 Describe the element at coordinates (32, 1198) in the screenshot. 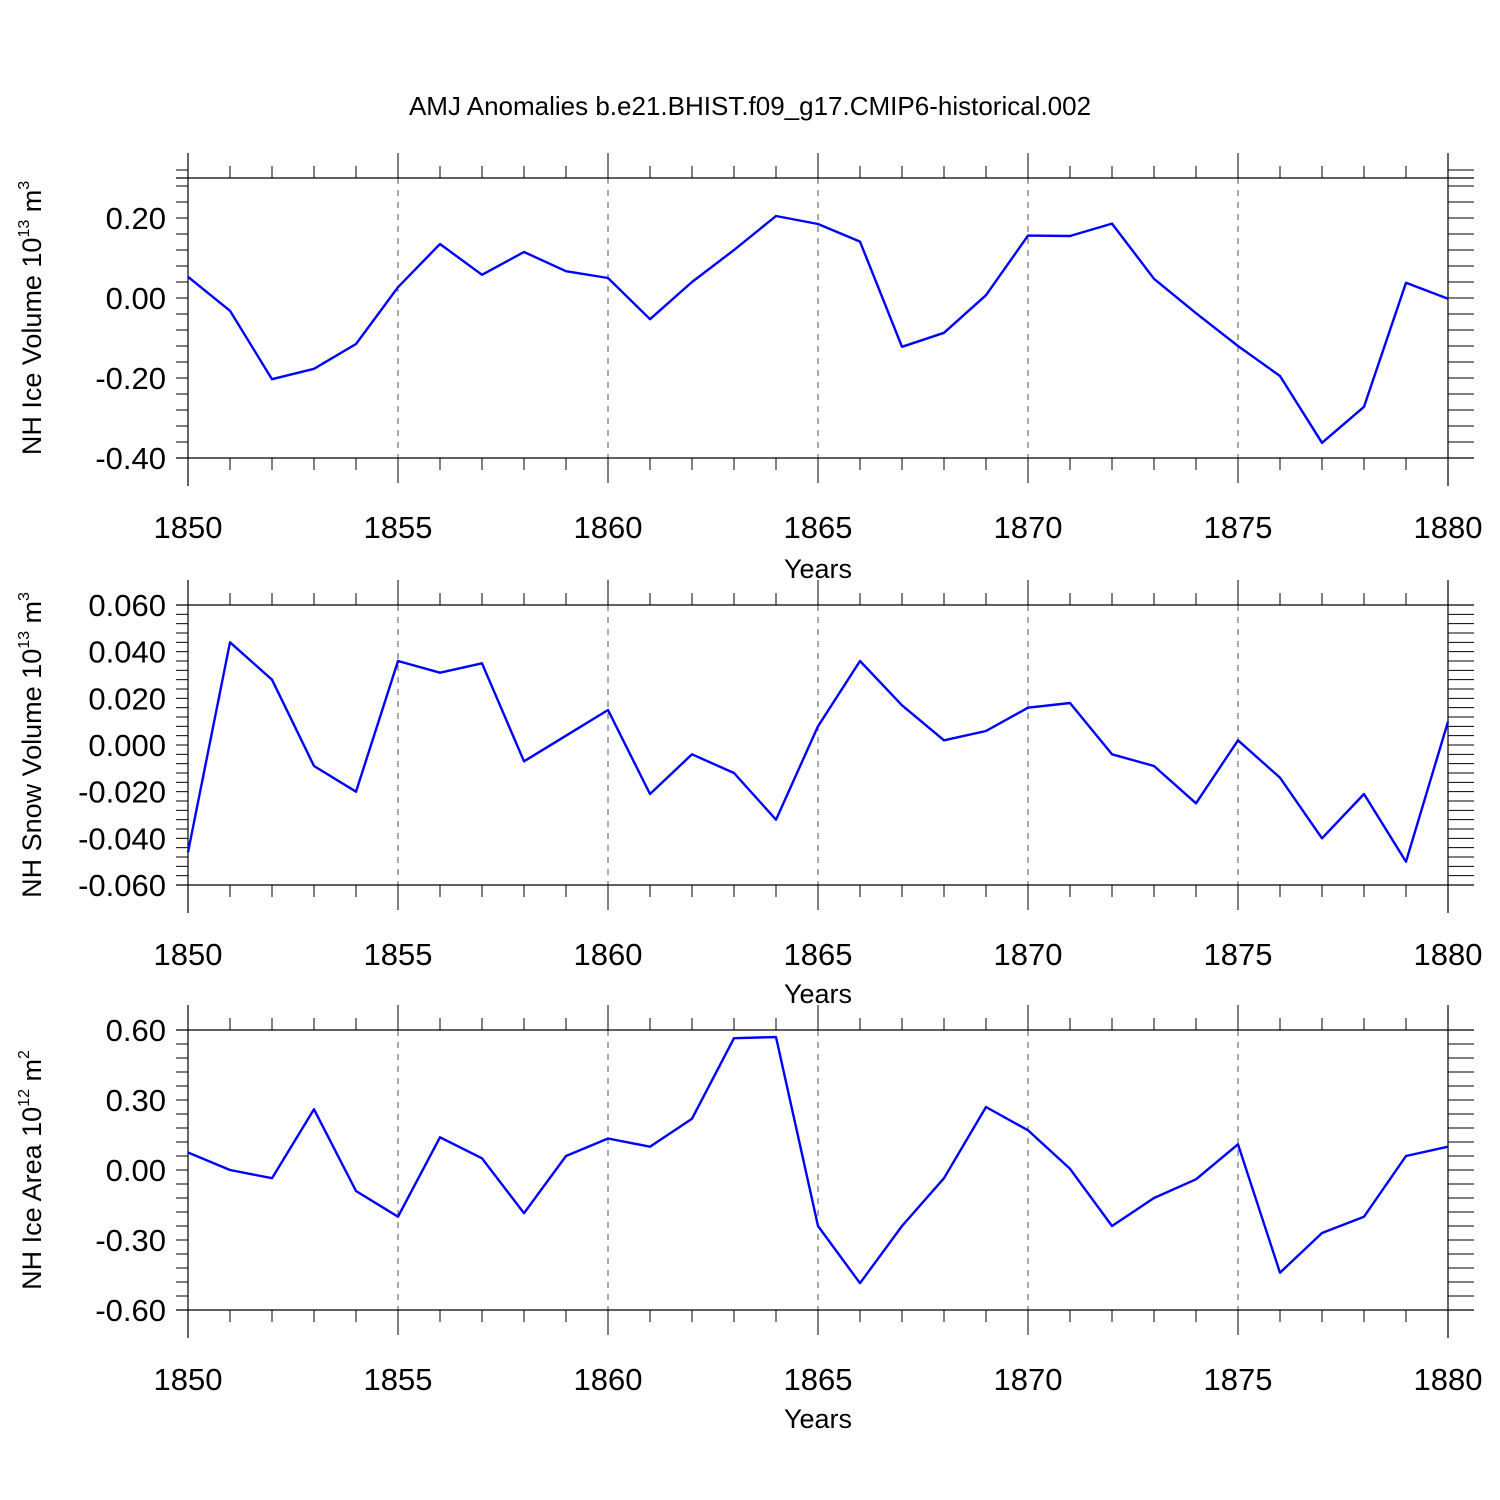

I see `y-label-text: NH Ice Area 10` at that location.